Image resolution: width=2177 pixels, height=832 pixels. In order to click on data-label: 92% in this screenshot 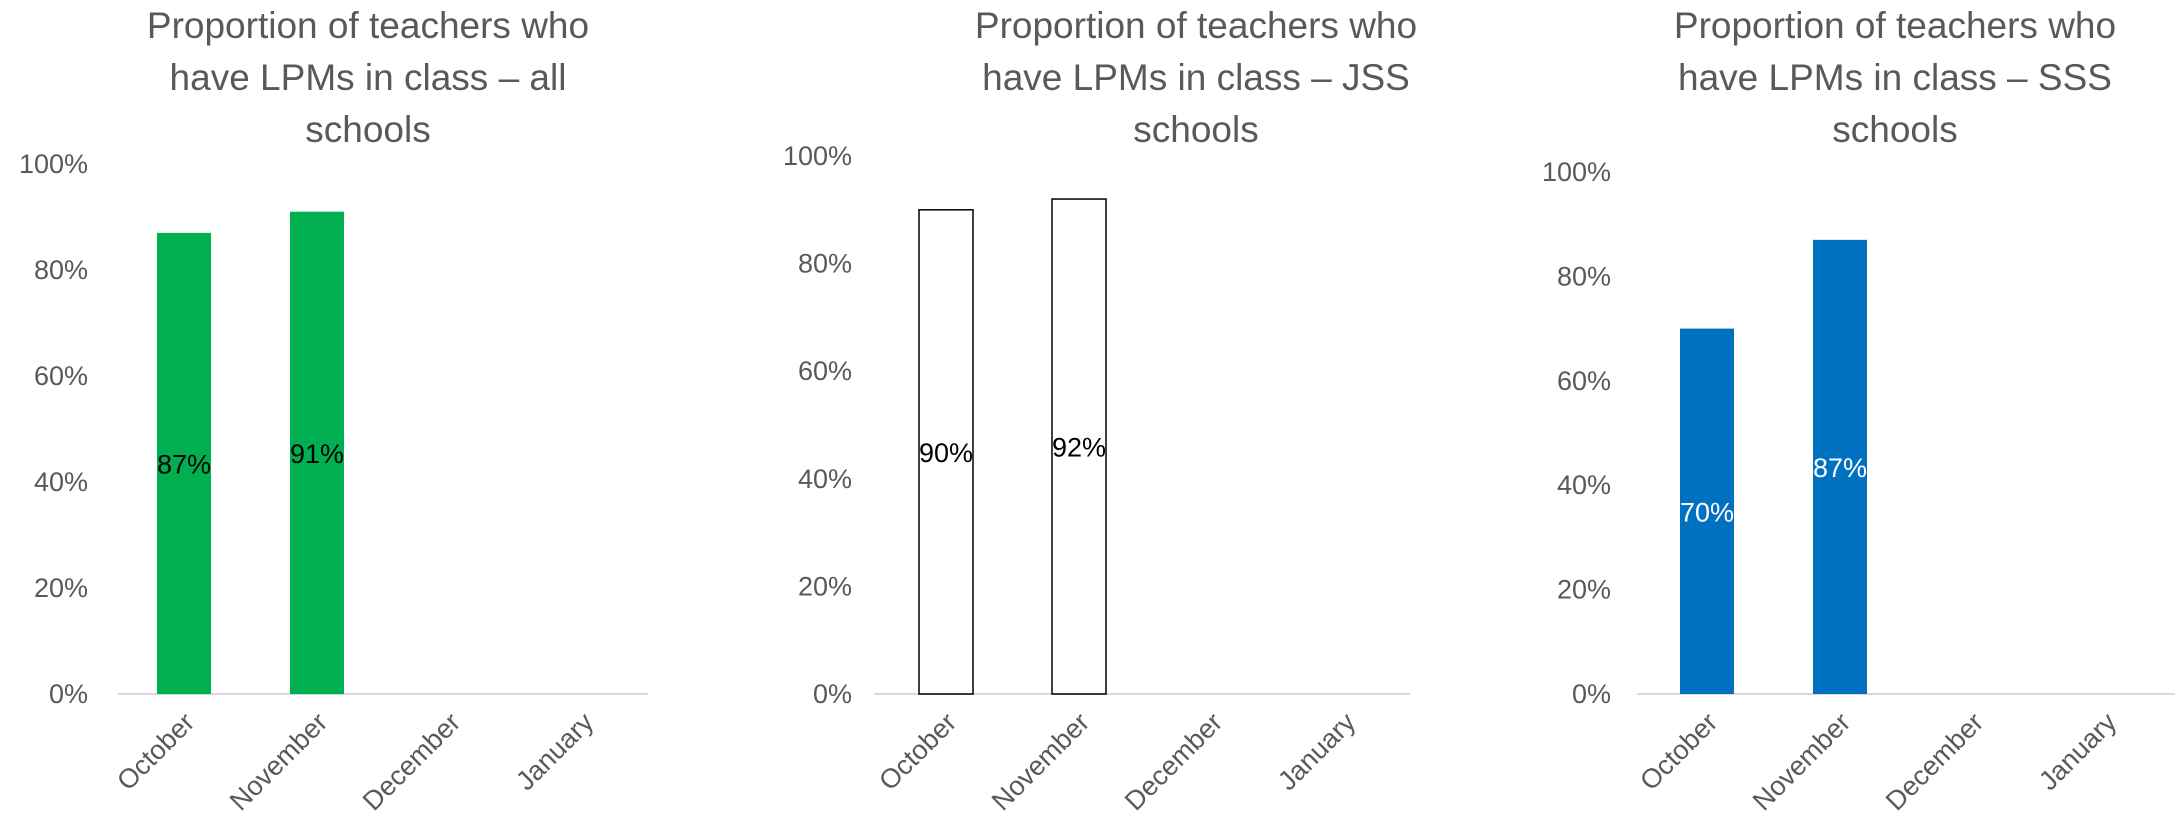, I will do `click(1079, 448)`.